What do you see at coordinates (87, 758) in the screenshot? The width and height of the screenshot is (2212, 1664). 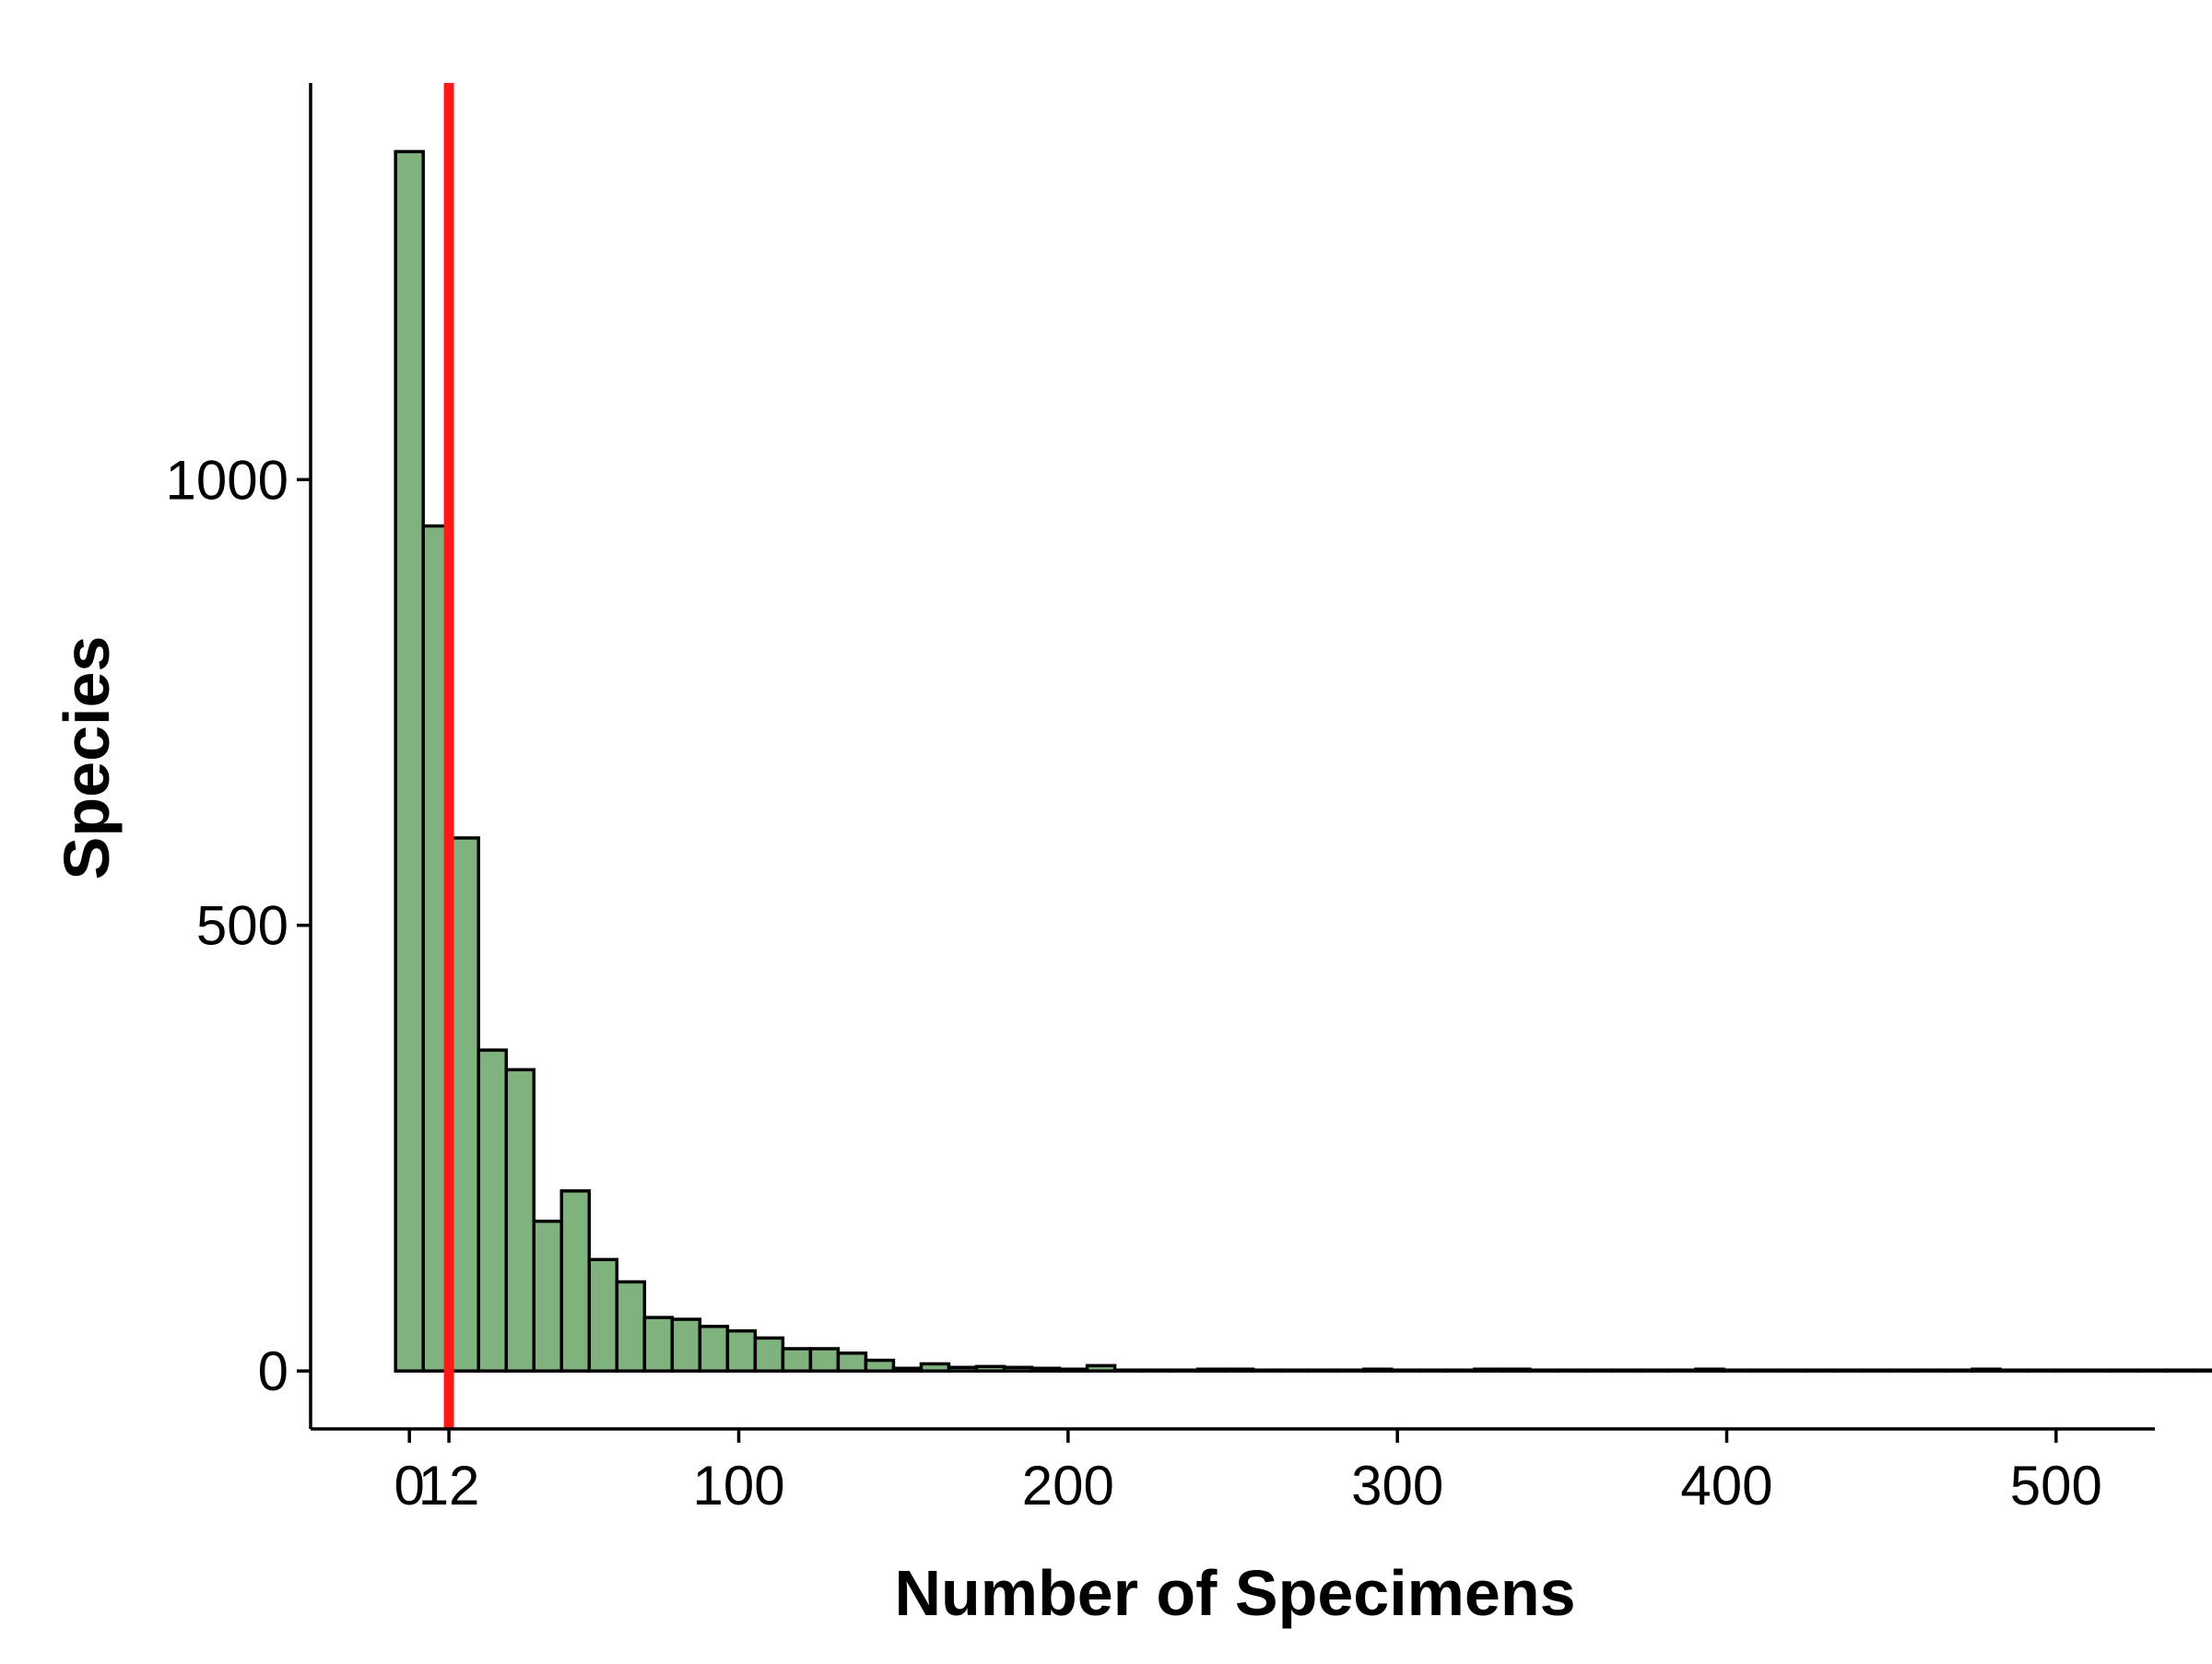 I see `y-axis-title: Species` at bounding box center [87, 758].